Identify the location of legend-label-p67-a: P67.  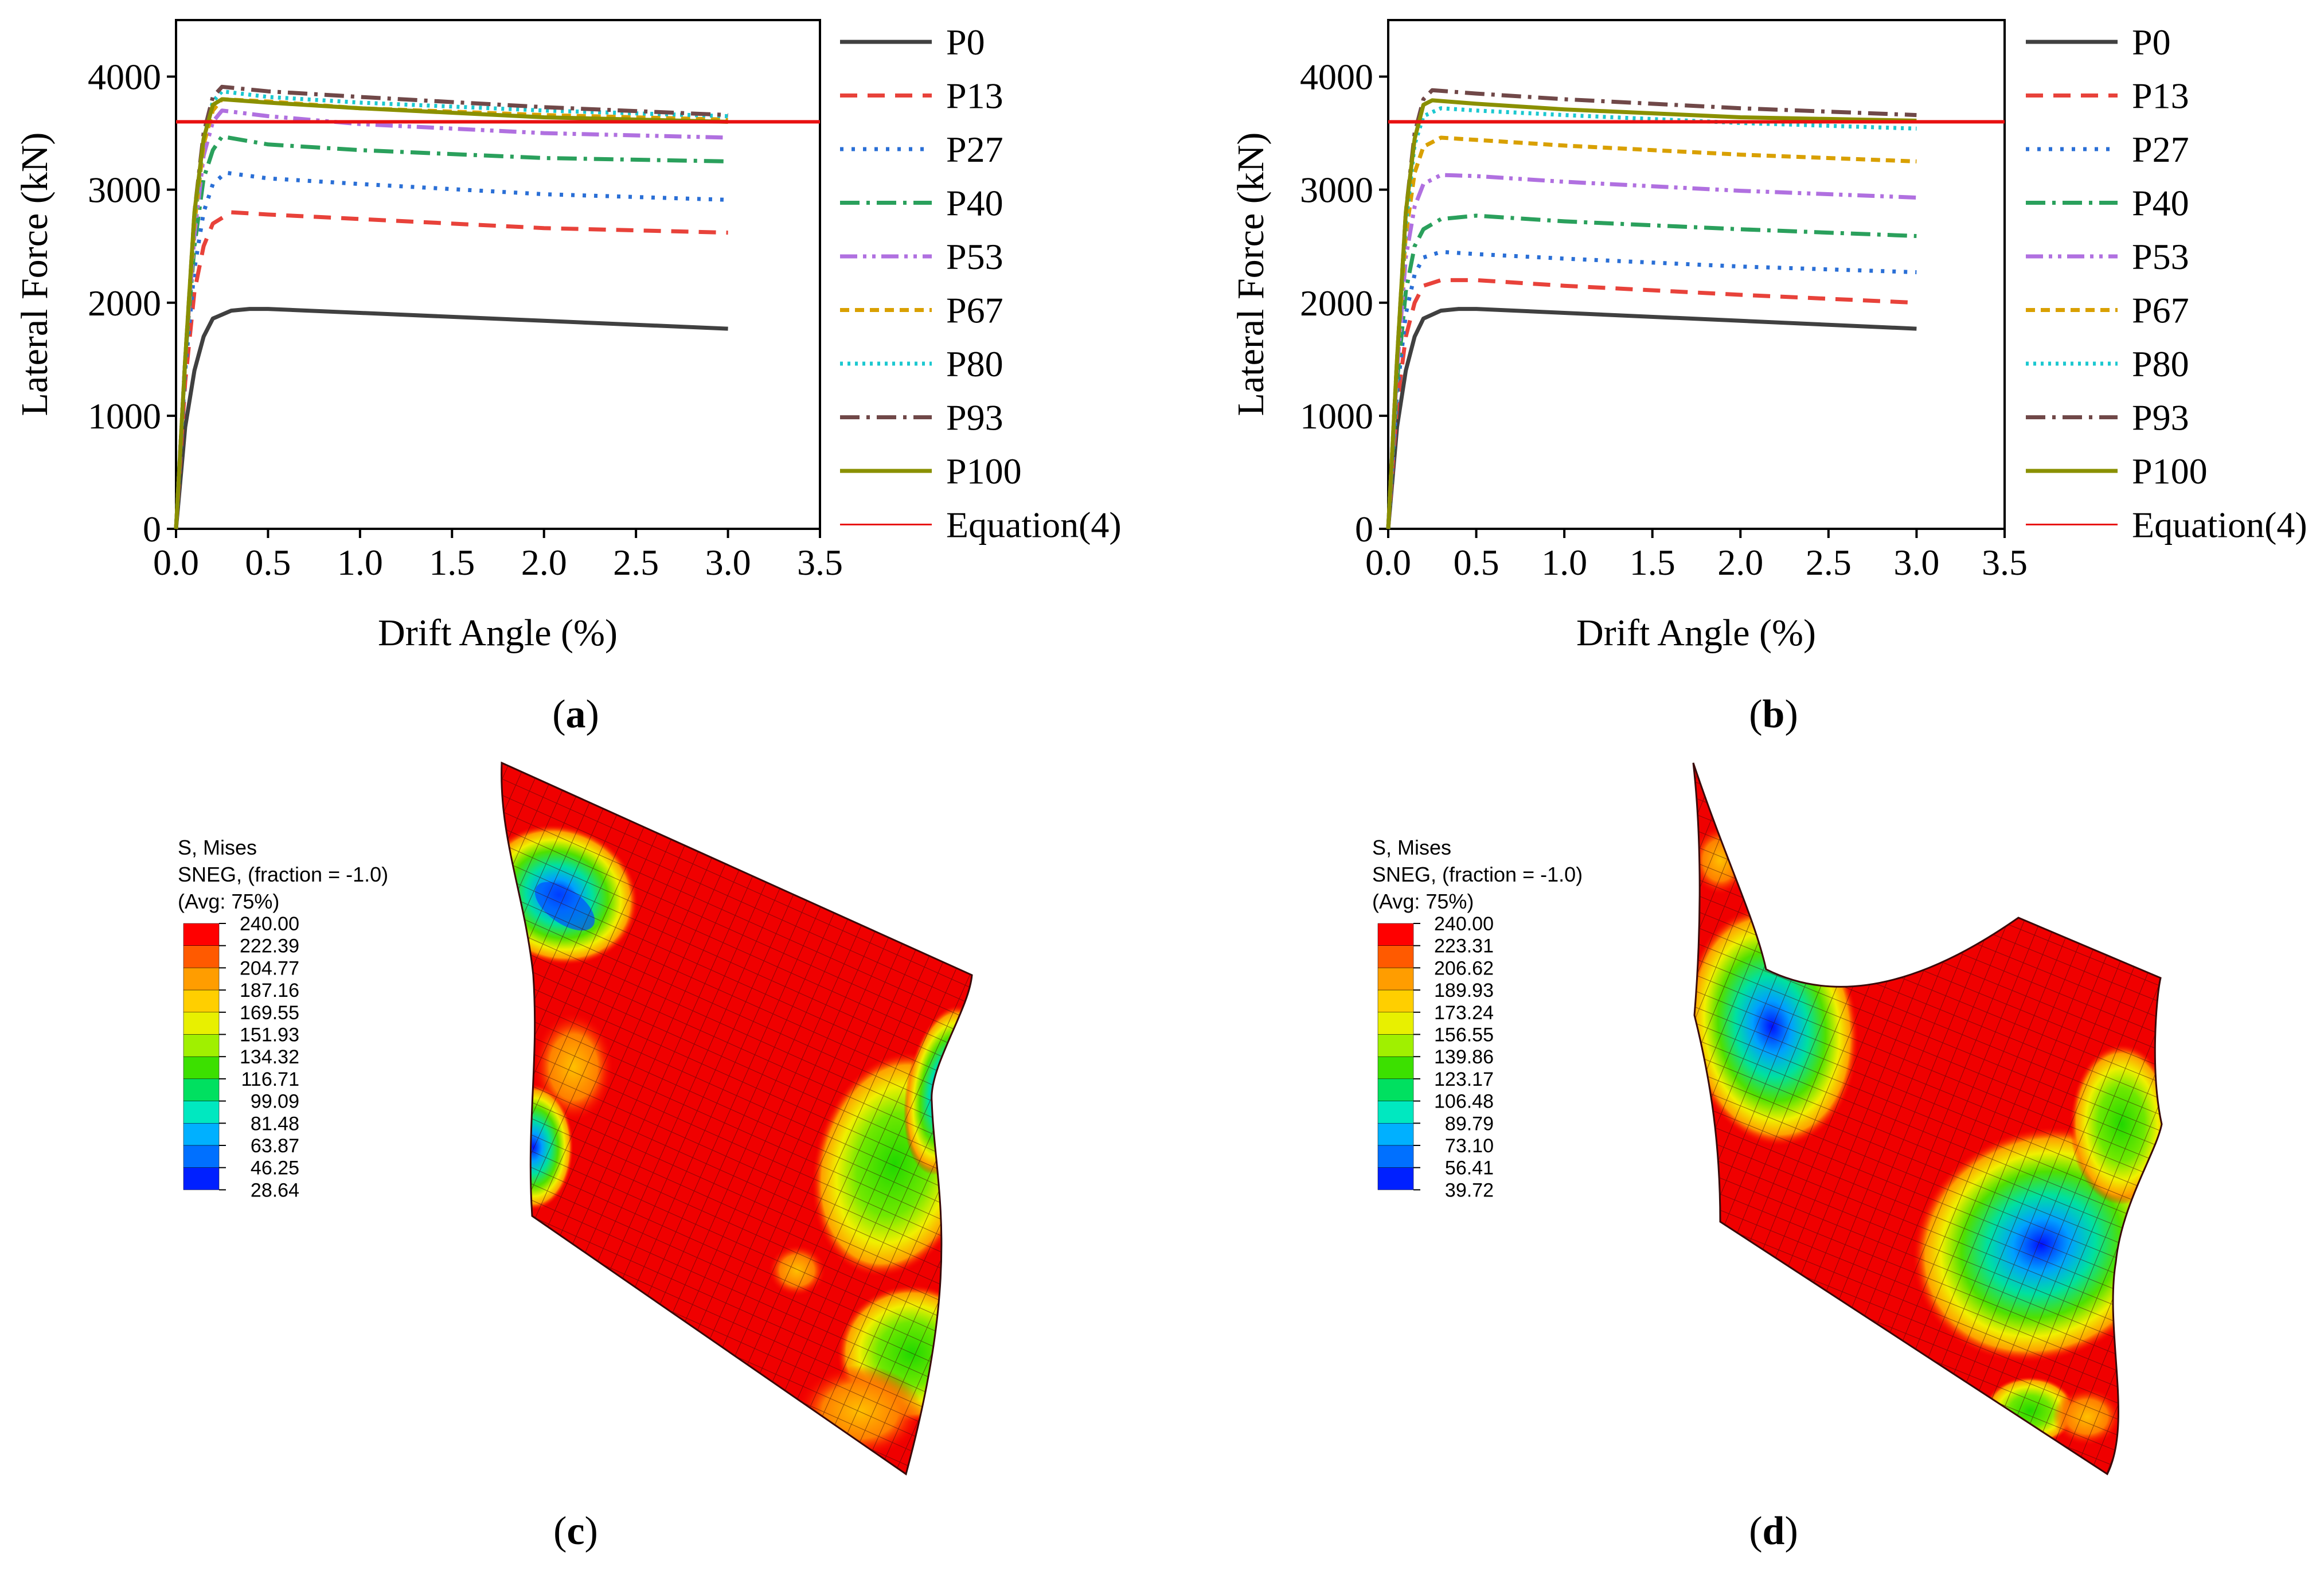
(974, 310).